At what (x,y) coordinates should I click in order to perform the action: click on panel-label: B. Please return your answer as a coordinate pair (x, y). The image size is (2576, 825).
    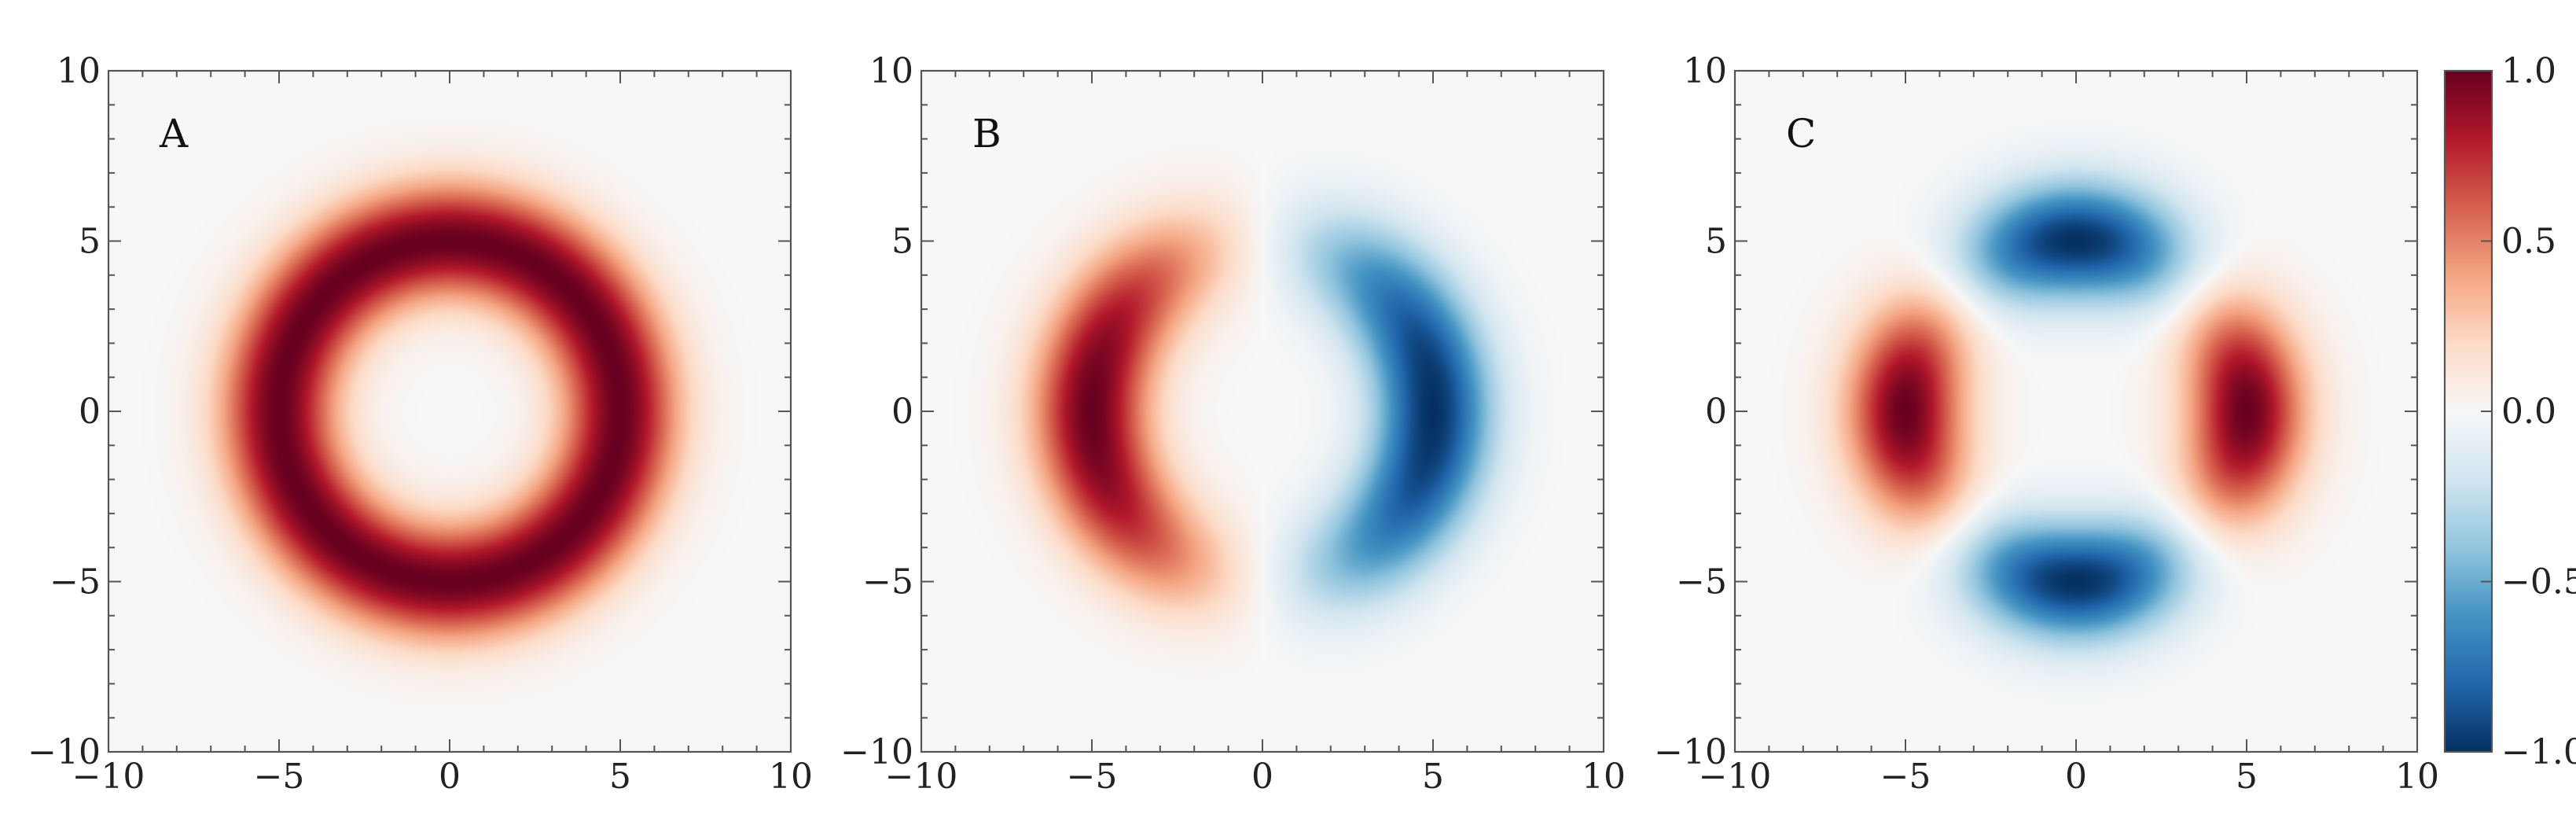
    Looking at the image, I should click on (986, 134).